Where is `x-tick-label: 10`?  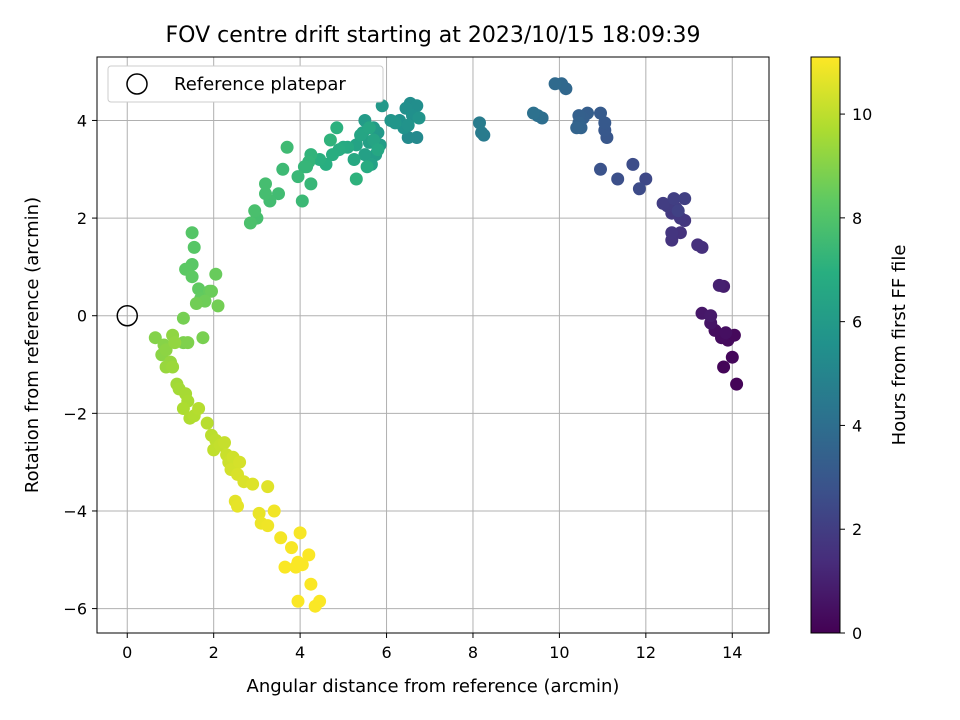
x-tick-label: 10 is located at coordinates (559, 652).